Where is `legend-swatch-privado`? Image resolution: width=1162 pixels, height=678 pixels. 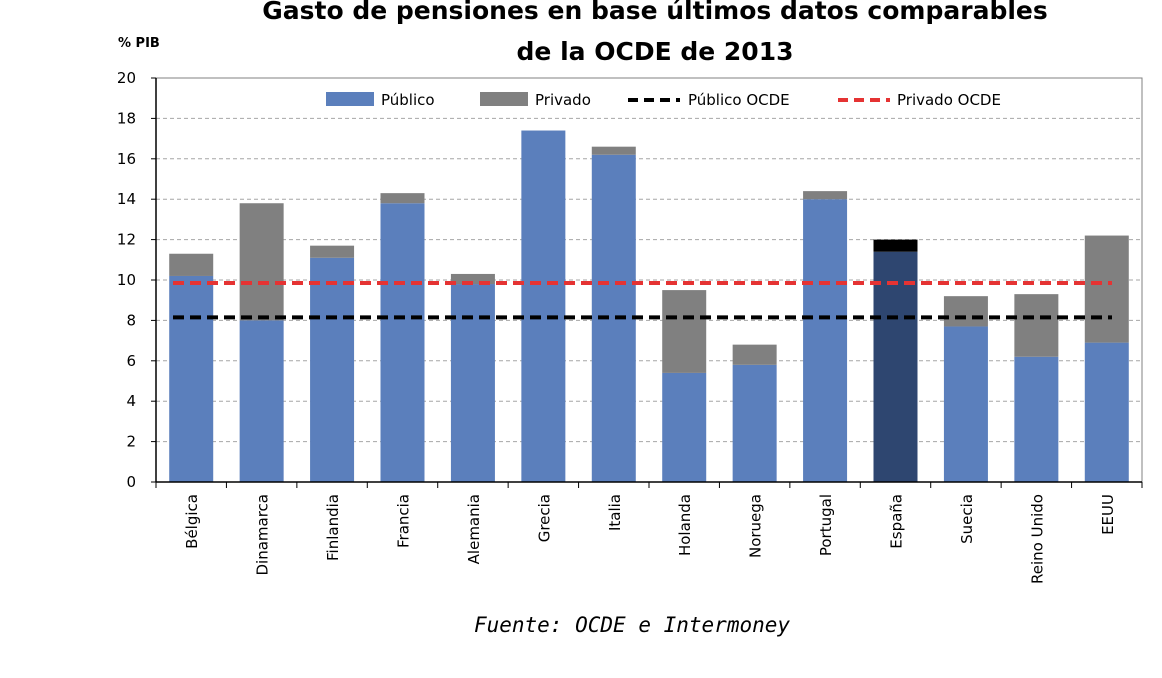 legend-swatch-privado is located at coordinates (504, 99).